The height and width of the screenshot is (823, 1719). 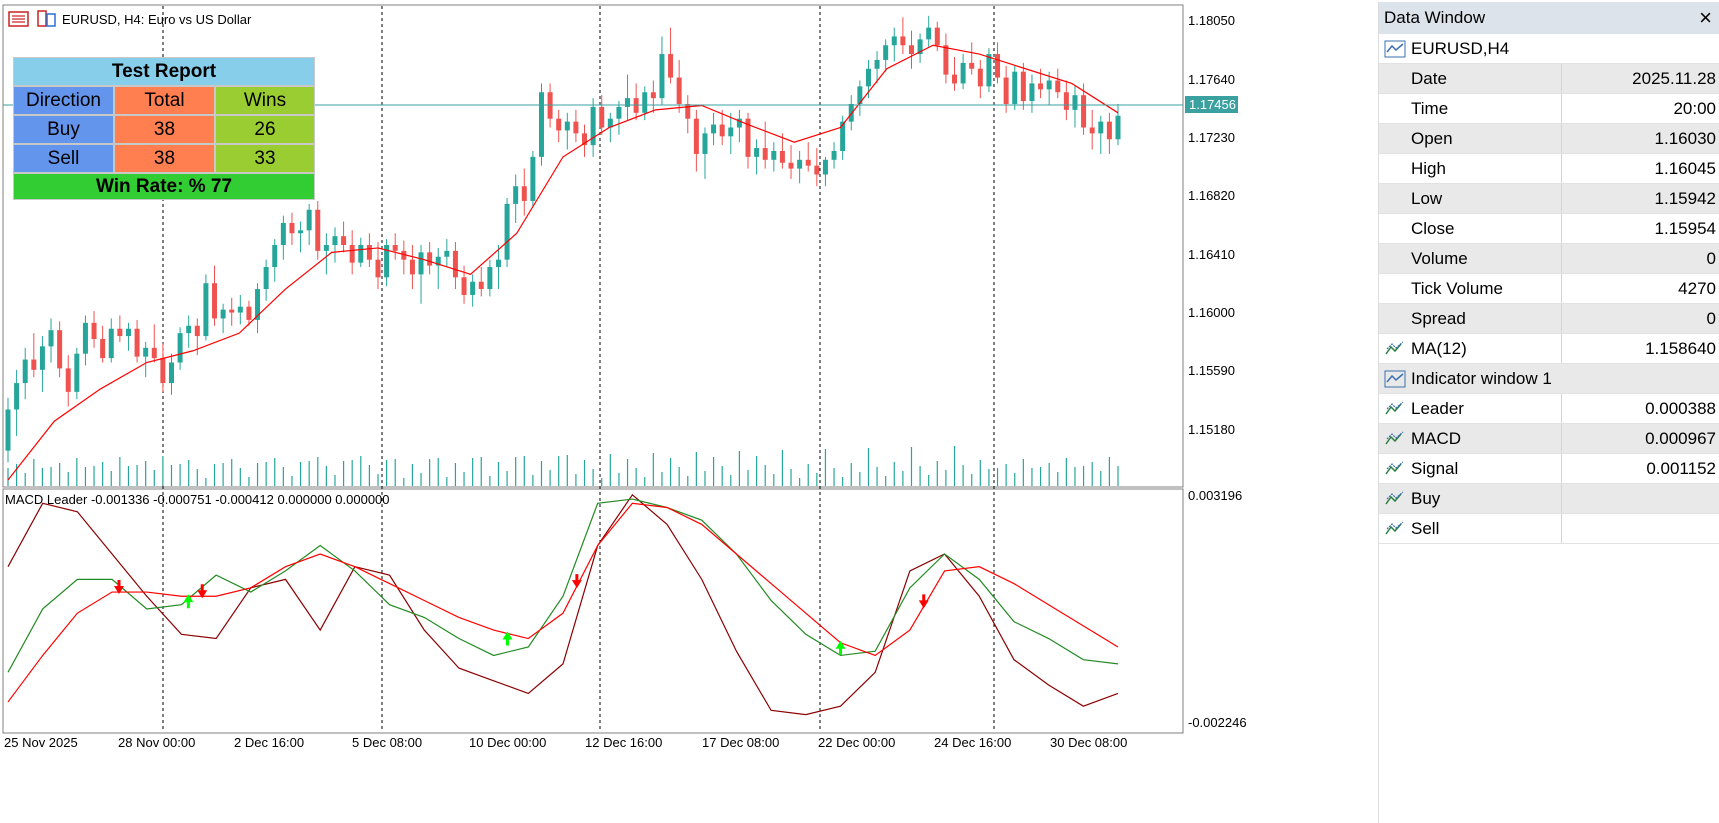 I want to click on symbol-icons, so click(x=32, y=18).